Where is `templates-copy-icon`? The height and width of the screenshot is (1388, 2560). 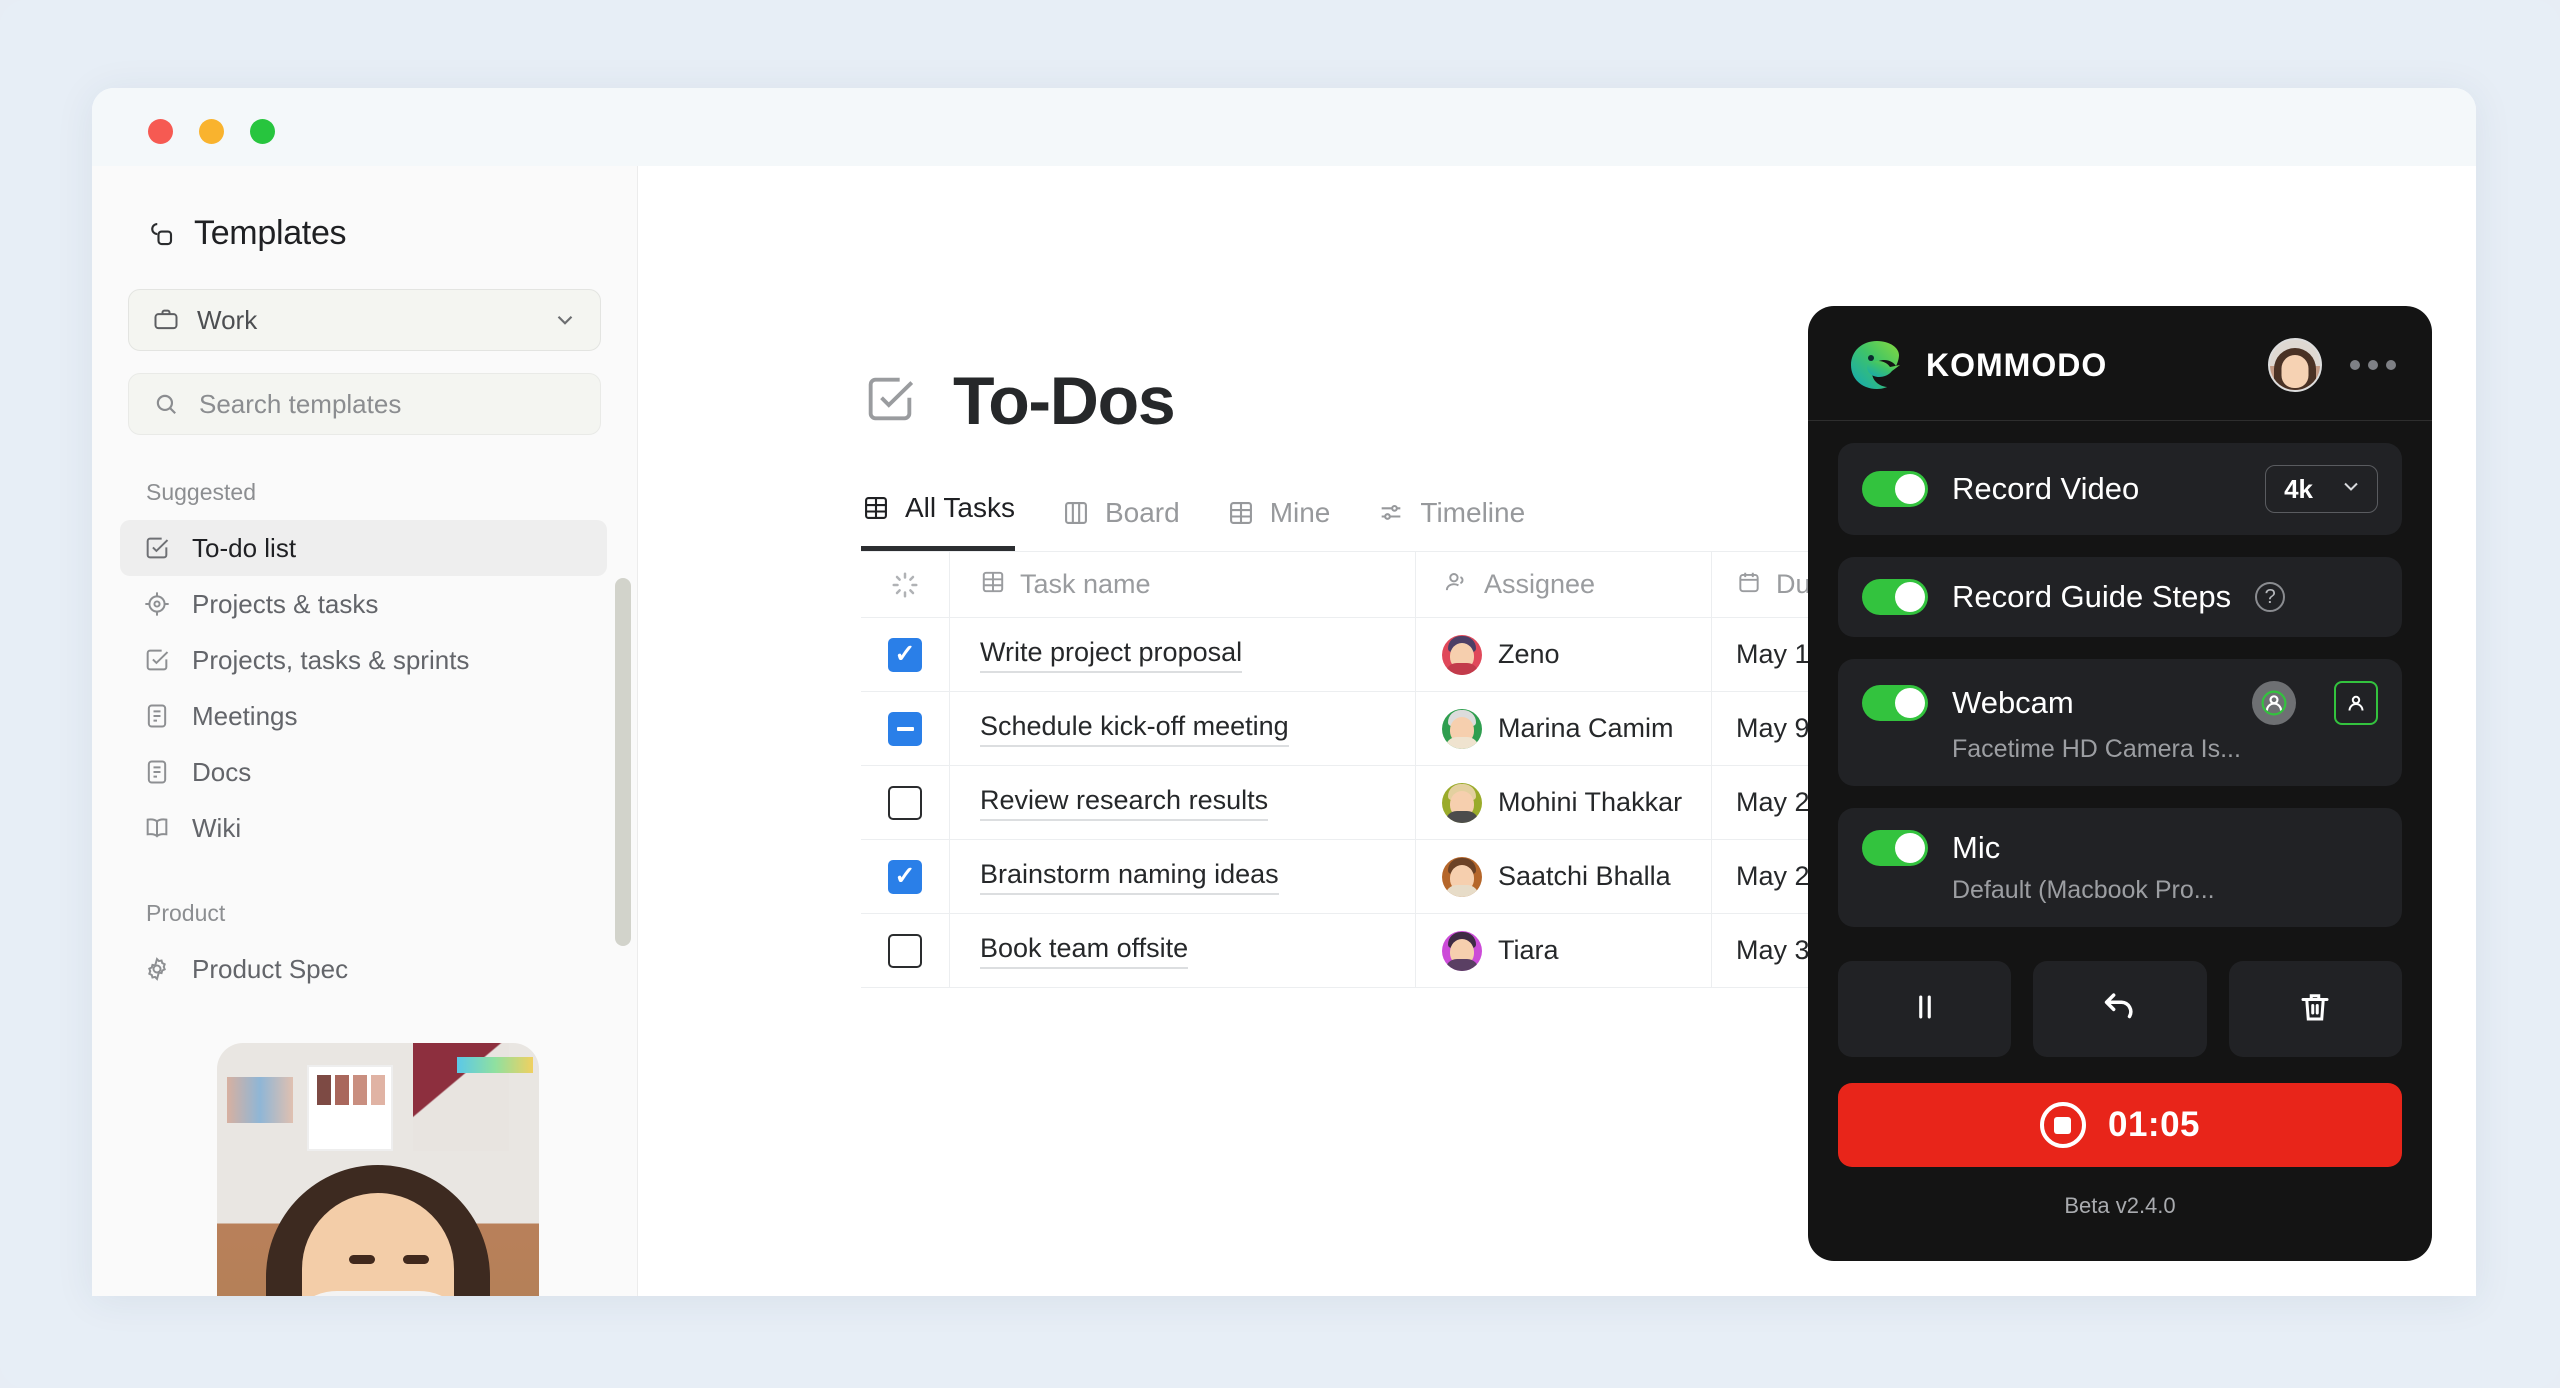
templates-copy-icon is located at coordinates (161, 234).